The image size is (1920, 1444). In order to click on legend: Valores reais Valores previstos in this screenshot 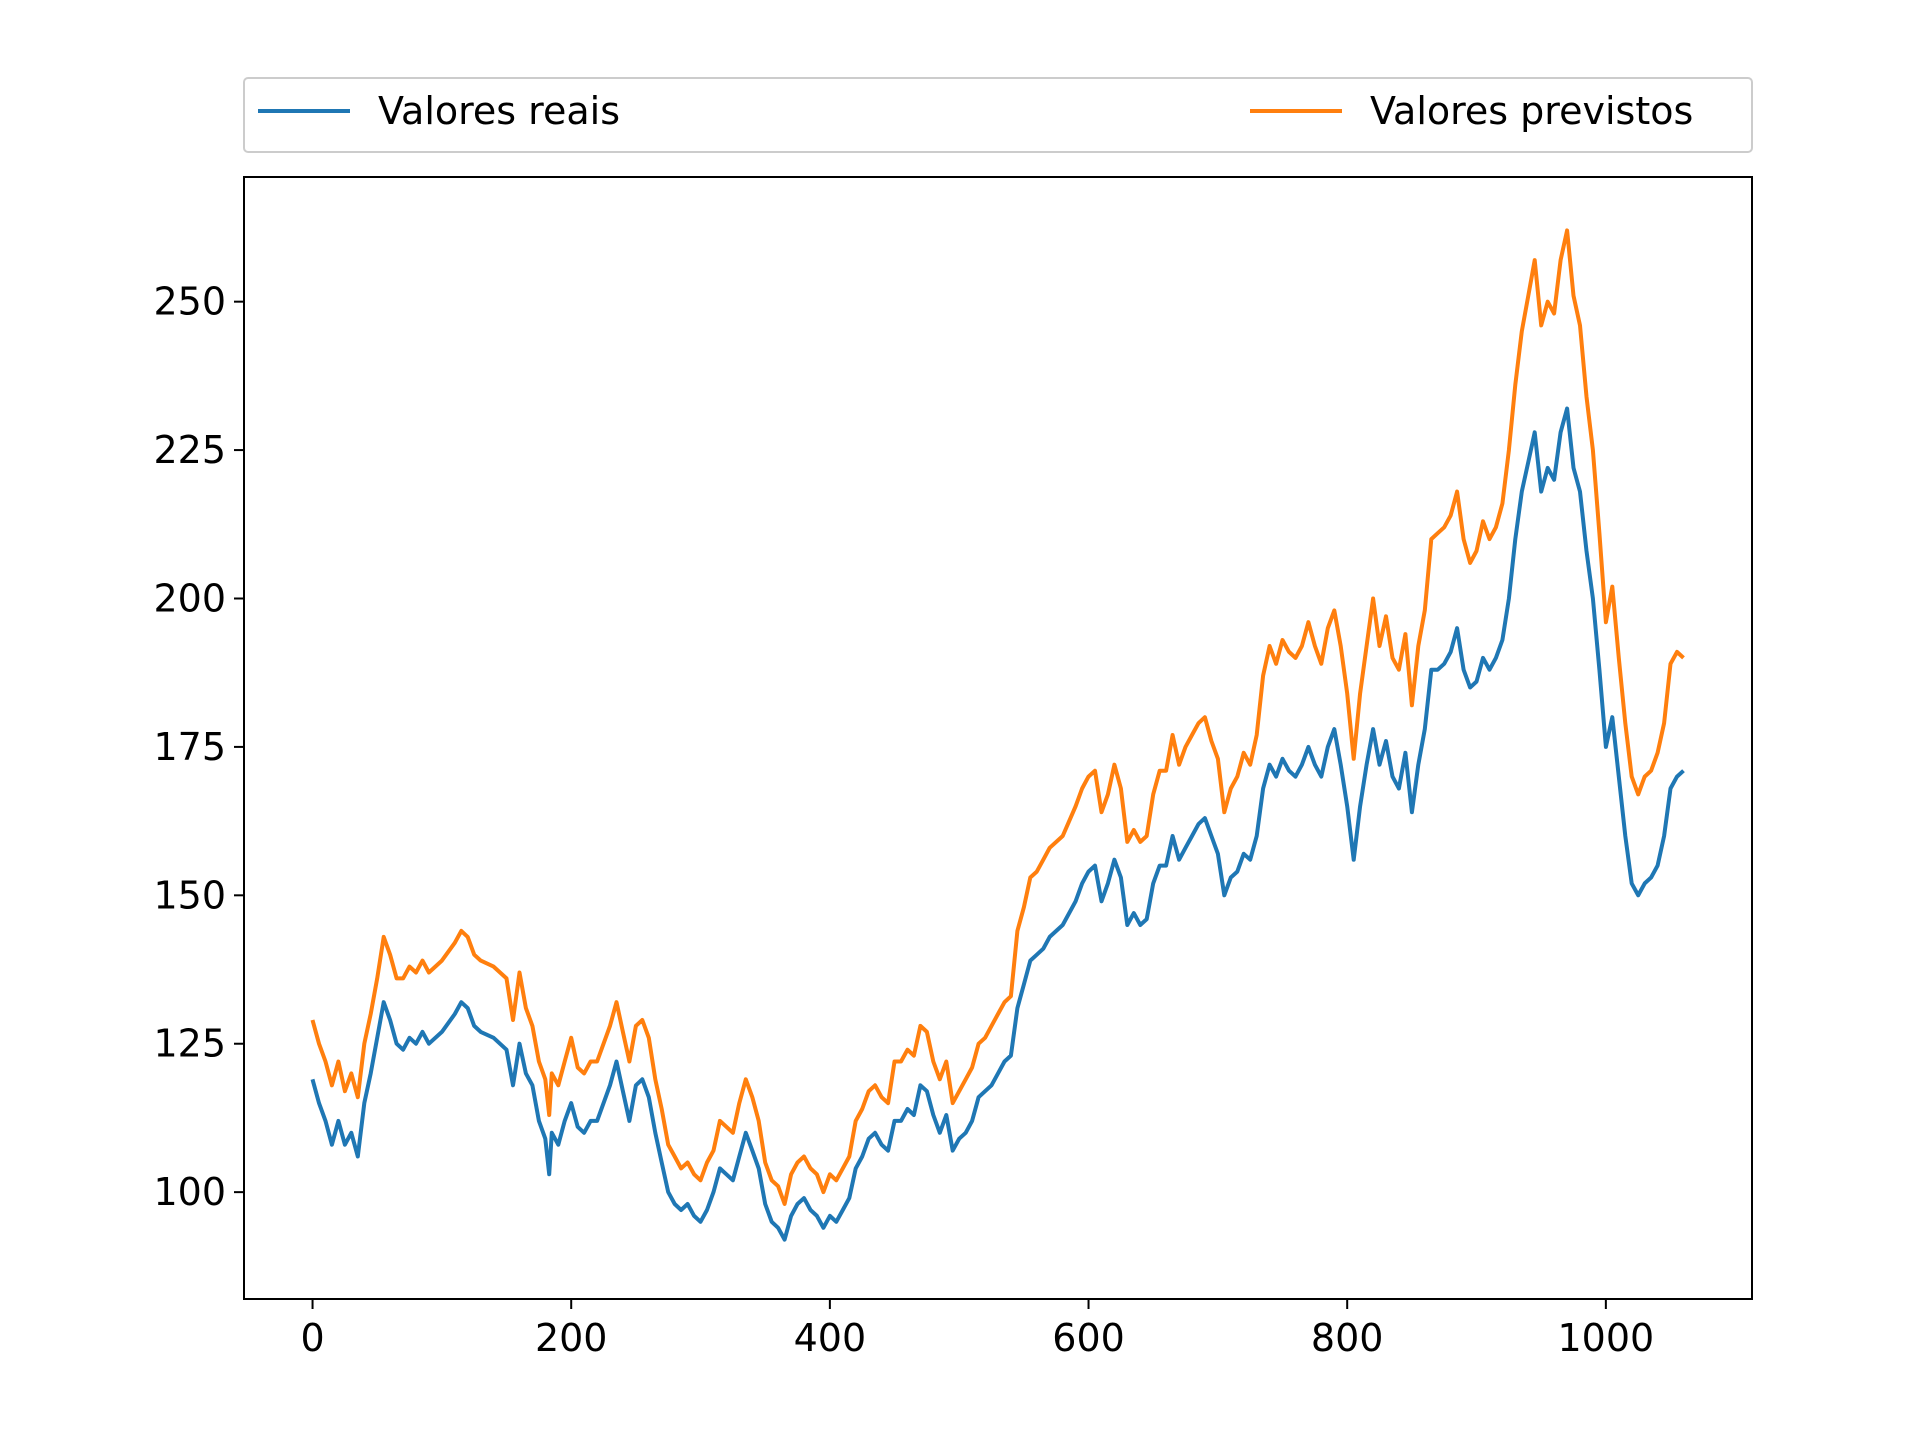, I will do `click(998, 115)`.